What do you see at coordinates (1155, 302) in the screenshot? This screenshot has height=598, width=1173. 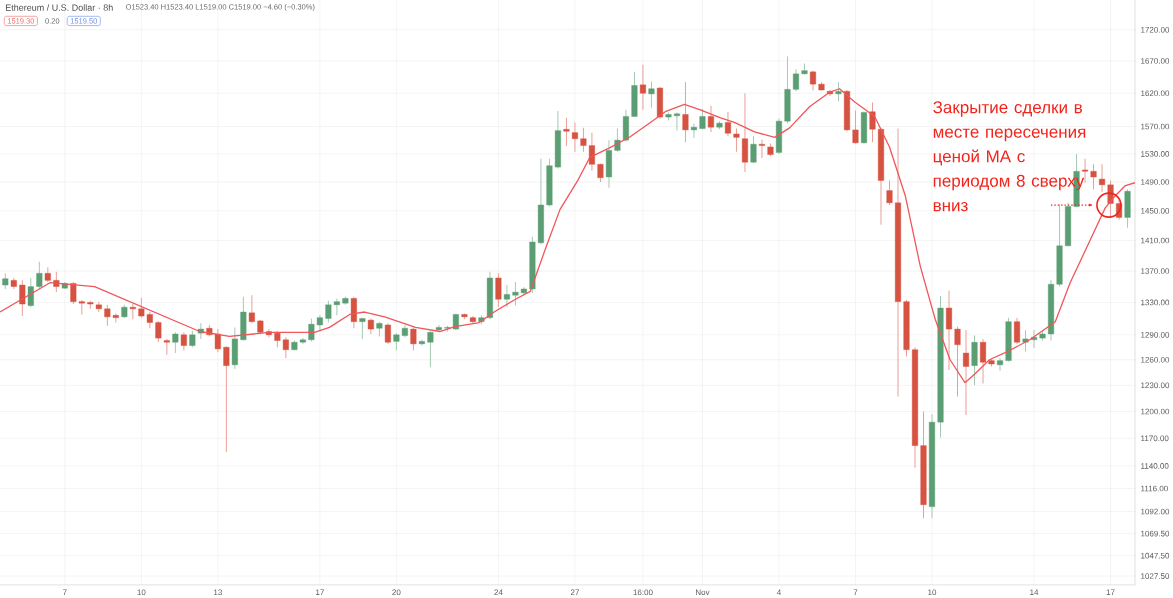 I see `y-tick-label: 1330.00` at bounding box center [1155, 302].